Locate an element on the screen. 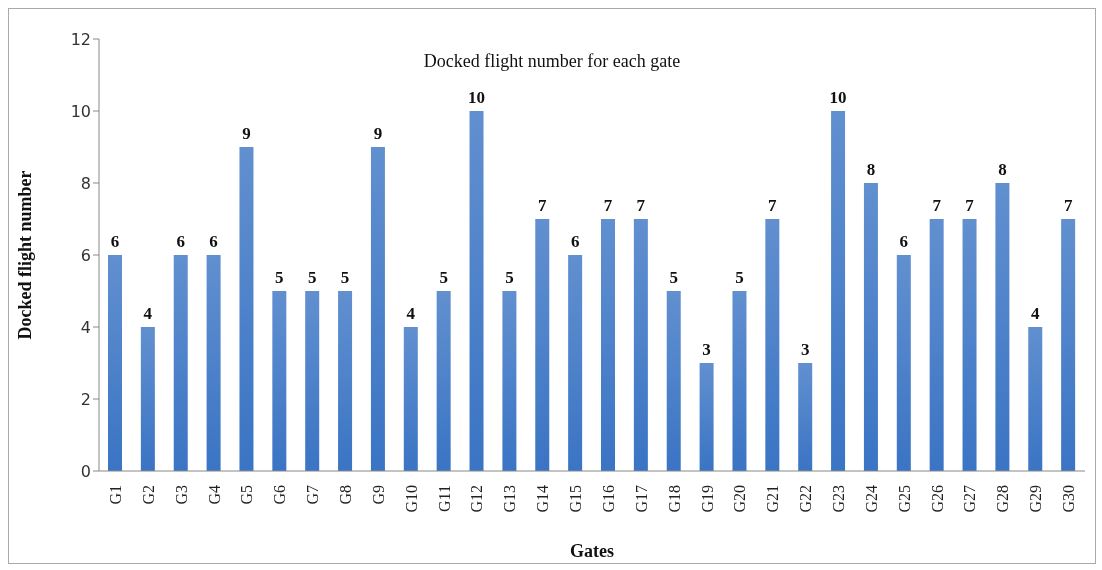 The height and width of the screenshot is (570, 1102). x-tick-label: G21 is located at coordinates (773, 499).